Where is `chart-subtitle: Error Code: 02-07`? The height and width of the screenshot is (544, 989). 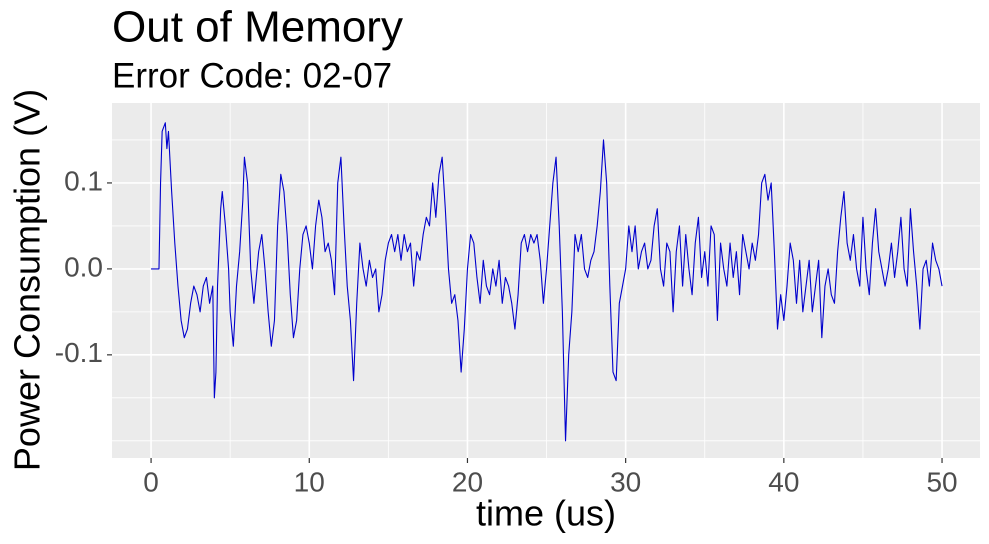 chart-subtitle: Error Code: 02-07 is located at coordinates (252, 75).